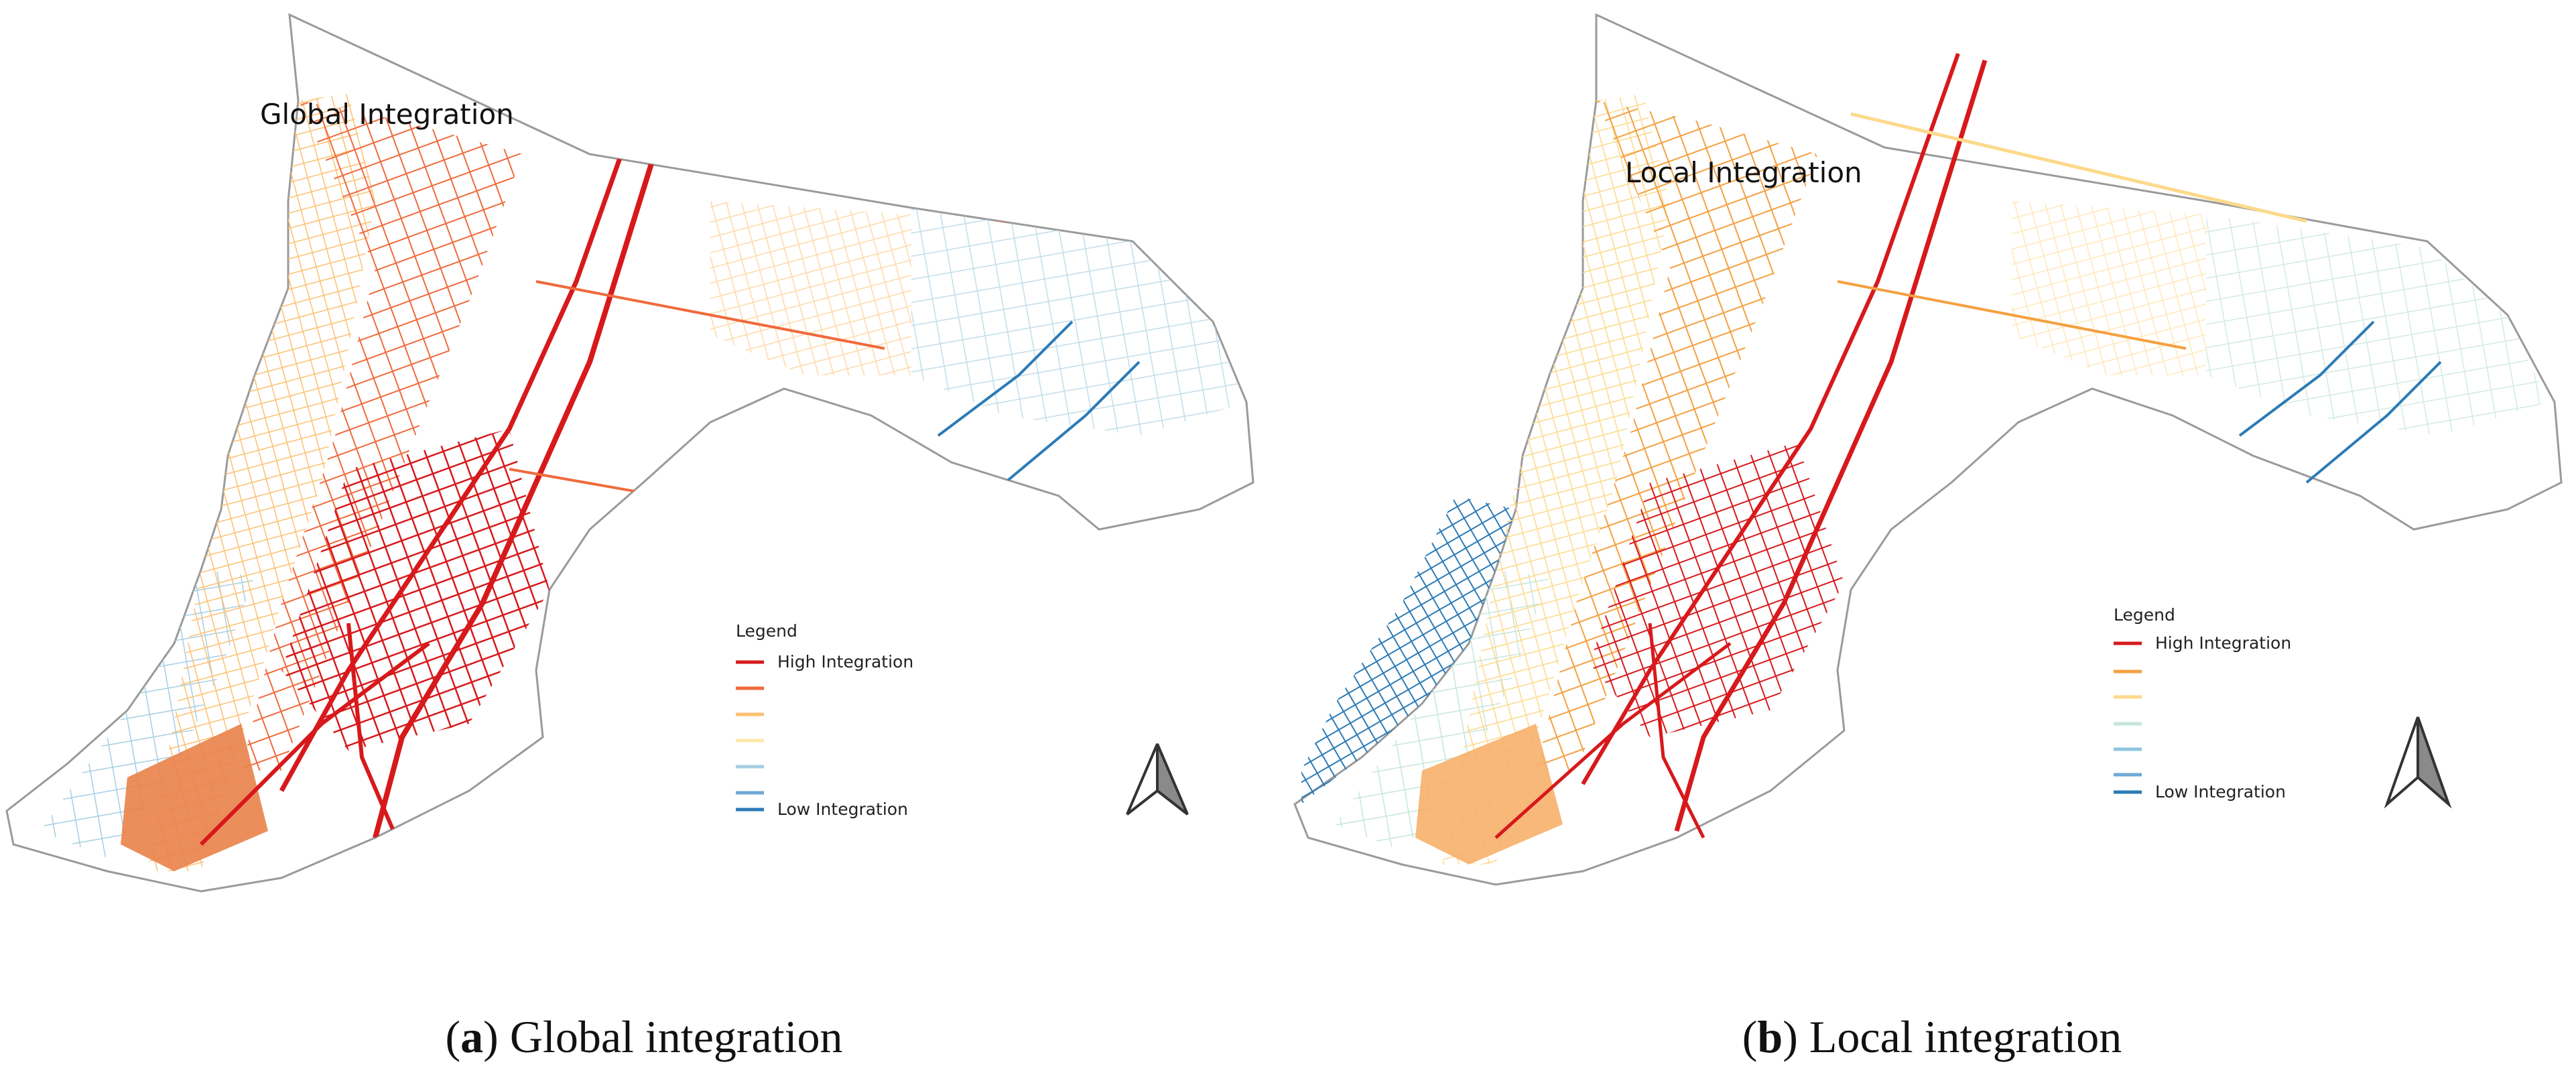 This screenshot has width=2576, height=1089. I want to click on caption-text: Local integration, so click(1965, 1036).